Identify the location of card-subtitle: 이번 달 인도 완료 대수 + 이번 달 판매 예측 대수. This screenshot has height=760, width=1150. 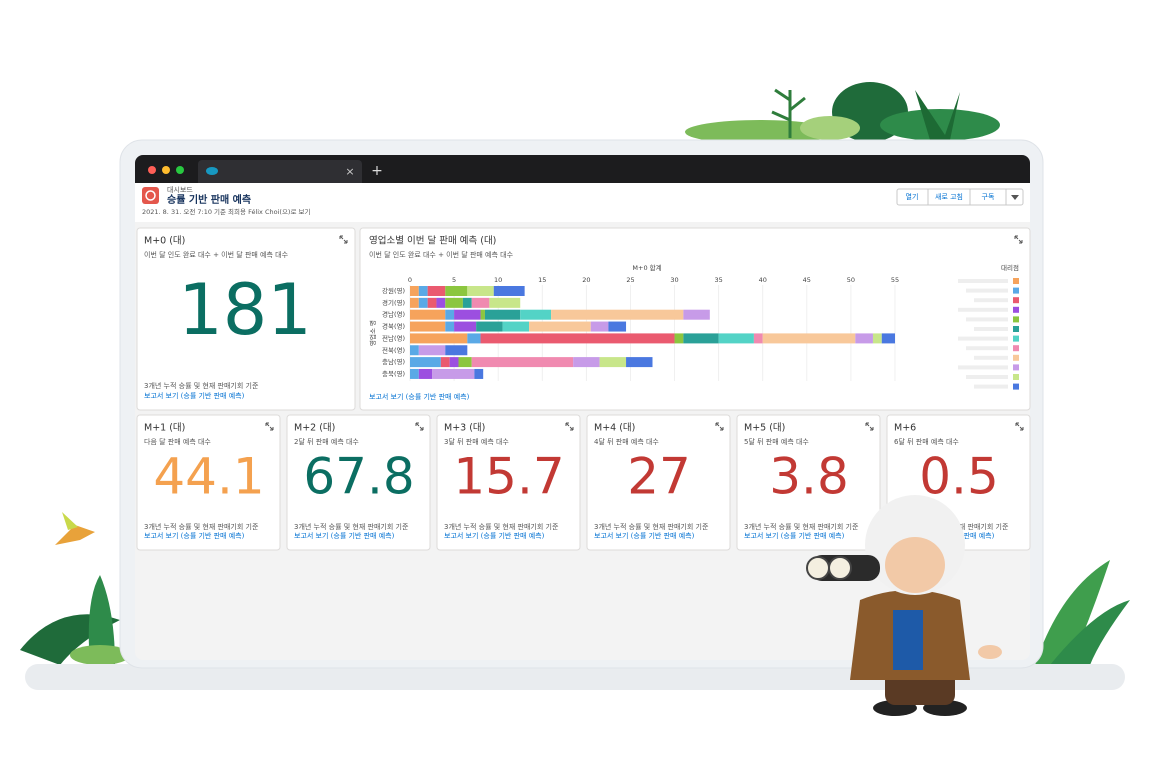
(216, 254).